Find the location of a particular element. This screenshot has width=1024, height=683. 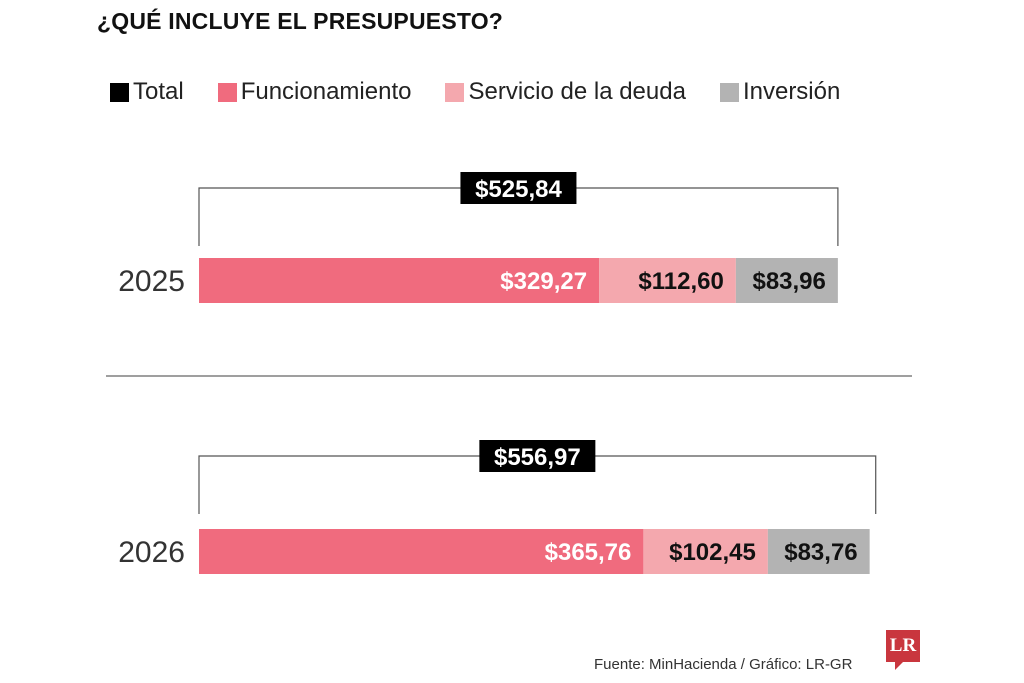

total-label: $525,84 is located at coordinates (518, 189).